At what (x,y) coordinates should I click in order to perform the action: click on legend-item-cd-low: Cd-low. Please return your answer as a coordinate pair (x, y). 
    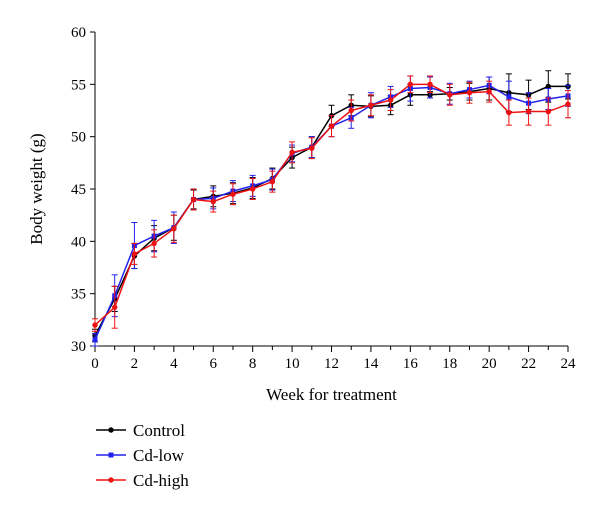
    Looking at the image, I should click on (140, 455).